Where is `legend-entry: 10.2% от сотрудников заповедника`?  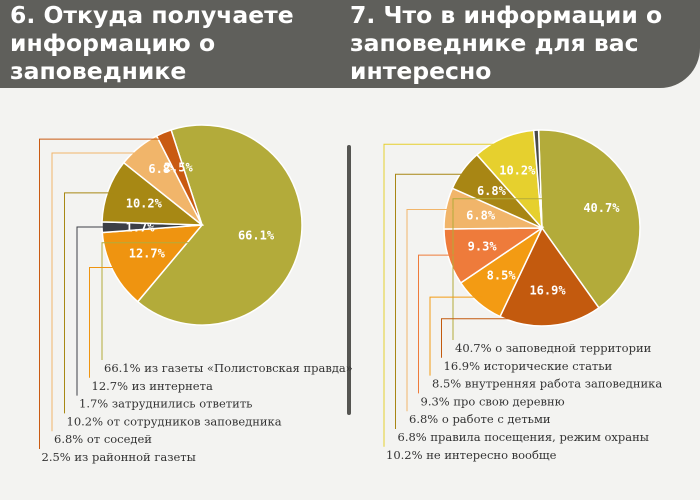
legend-entry: 10.2% от сотрудников заповедника is located at coordinates (174, 421).